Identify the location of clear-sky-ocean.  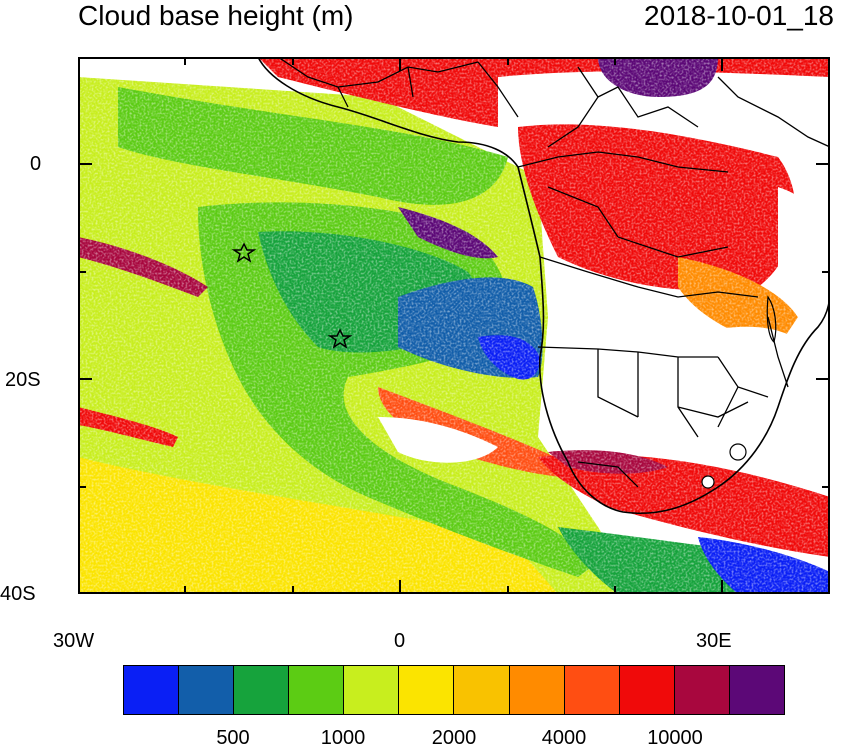
(438, 440).